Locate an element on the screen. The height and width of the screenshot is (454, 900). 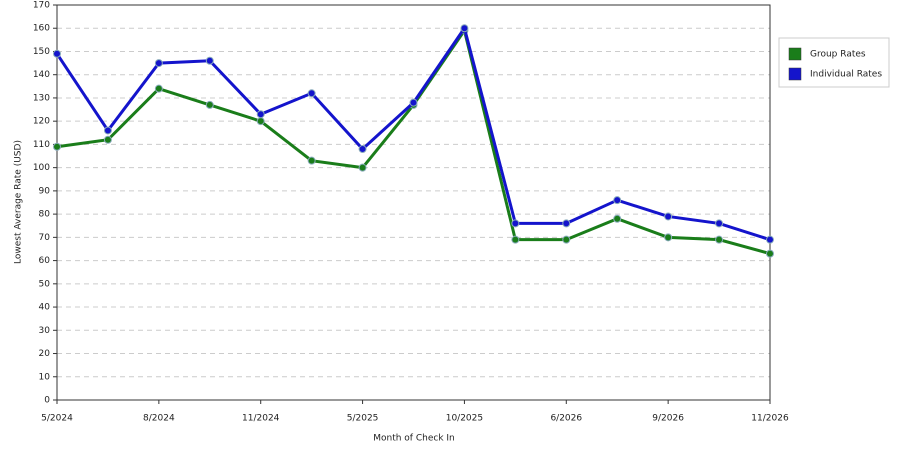
y-tick-label: 20 is located at coordinates (45, 354).